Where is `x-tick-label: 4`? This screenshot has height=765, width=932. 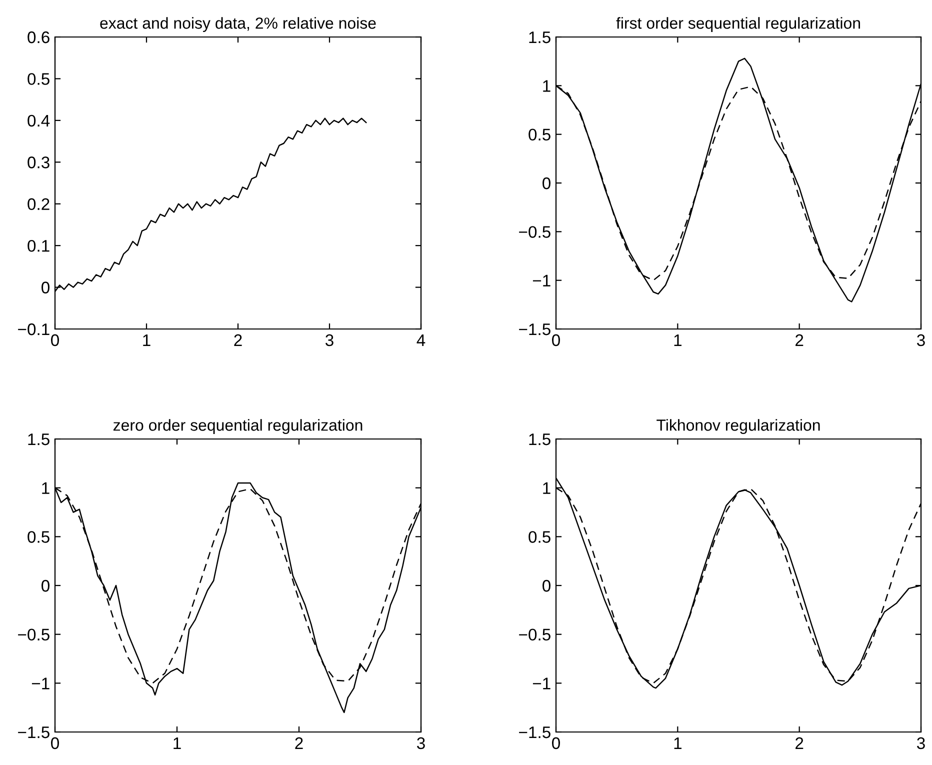 x-tick-label: 4 is located at coordinates (421, 340).